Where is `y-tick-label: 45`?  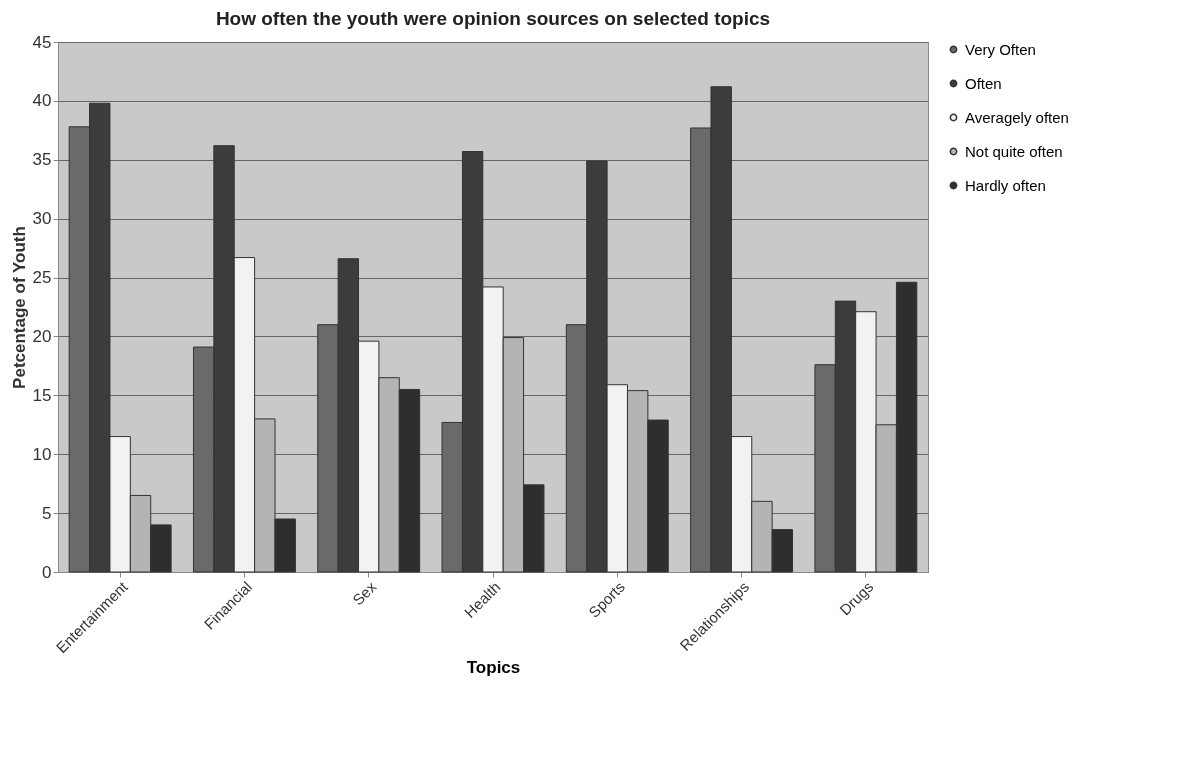
y-tick-label: 45 is located at coordinates (42, 42).